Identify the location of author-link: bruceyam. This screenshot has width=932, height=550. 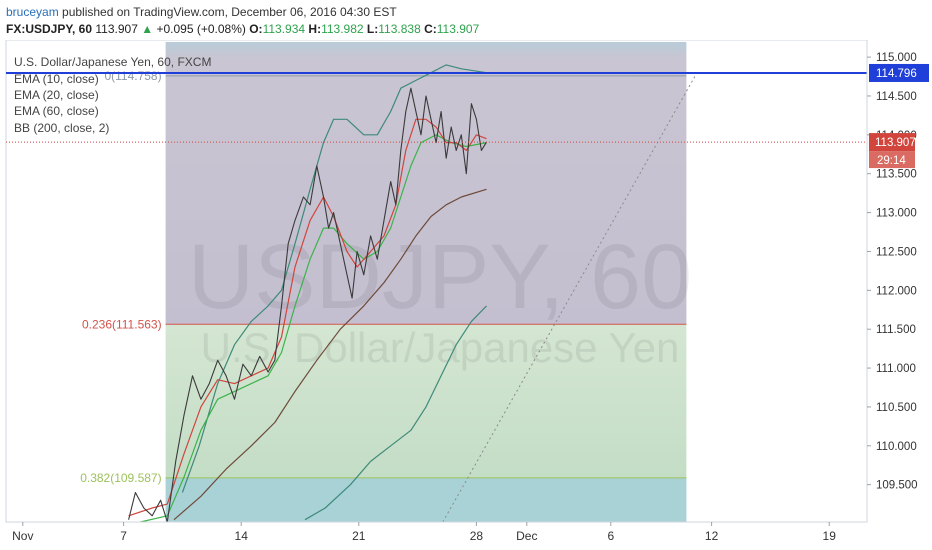
(32, 12).